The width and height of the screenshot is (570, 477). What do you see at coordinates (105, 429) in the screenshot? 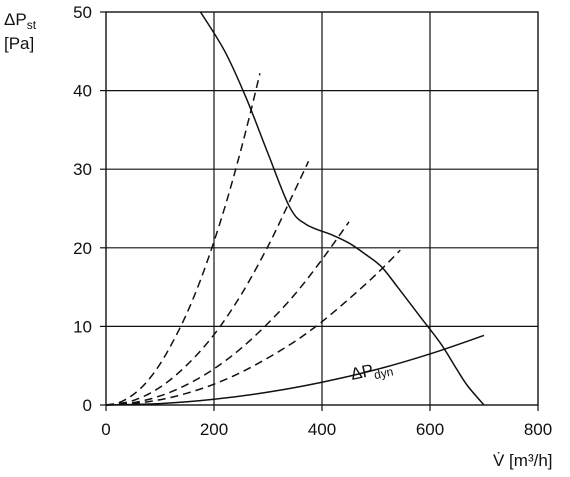
I see `x-tick-label: 0` at bounding box center [105, 429].